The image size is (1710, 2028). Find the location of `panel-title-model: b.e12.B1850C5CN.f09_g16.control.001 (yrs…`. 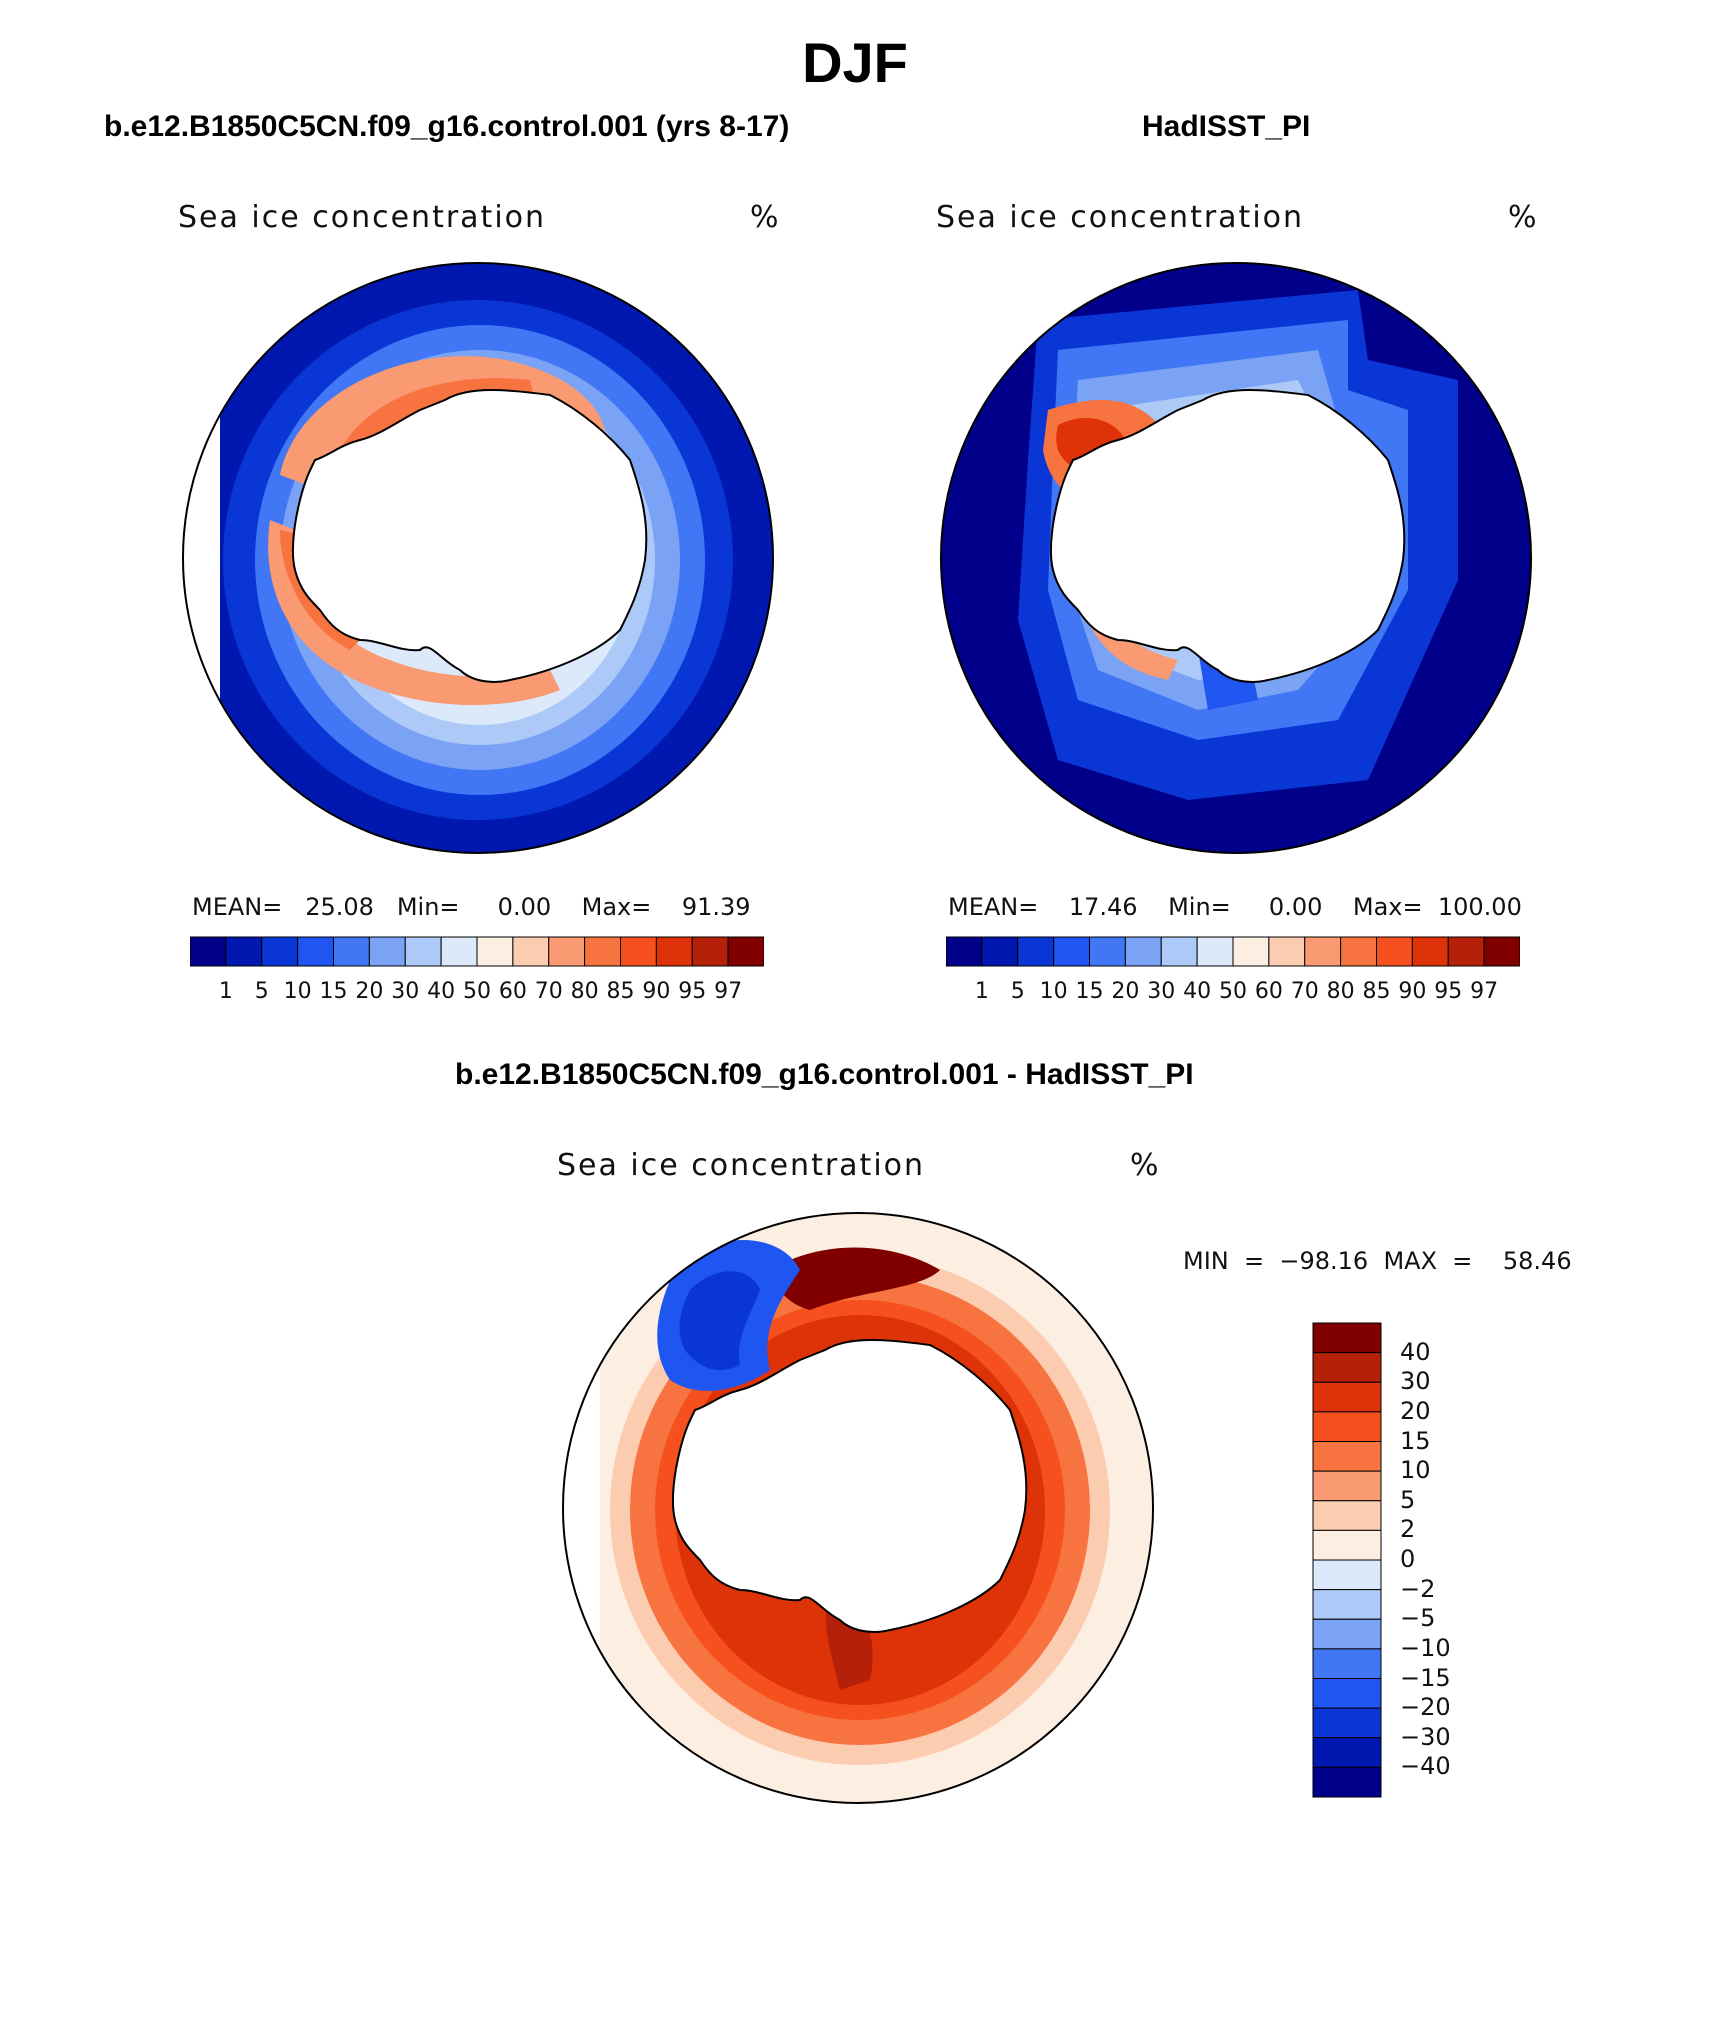

panel-title-model: b.e12.B1850C5CN.f09_g16.control.001 (yrs… is located at coordinates (447, 126).